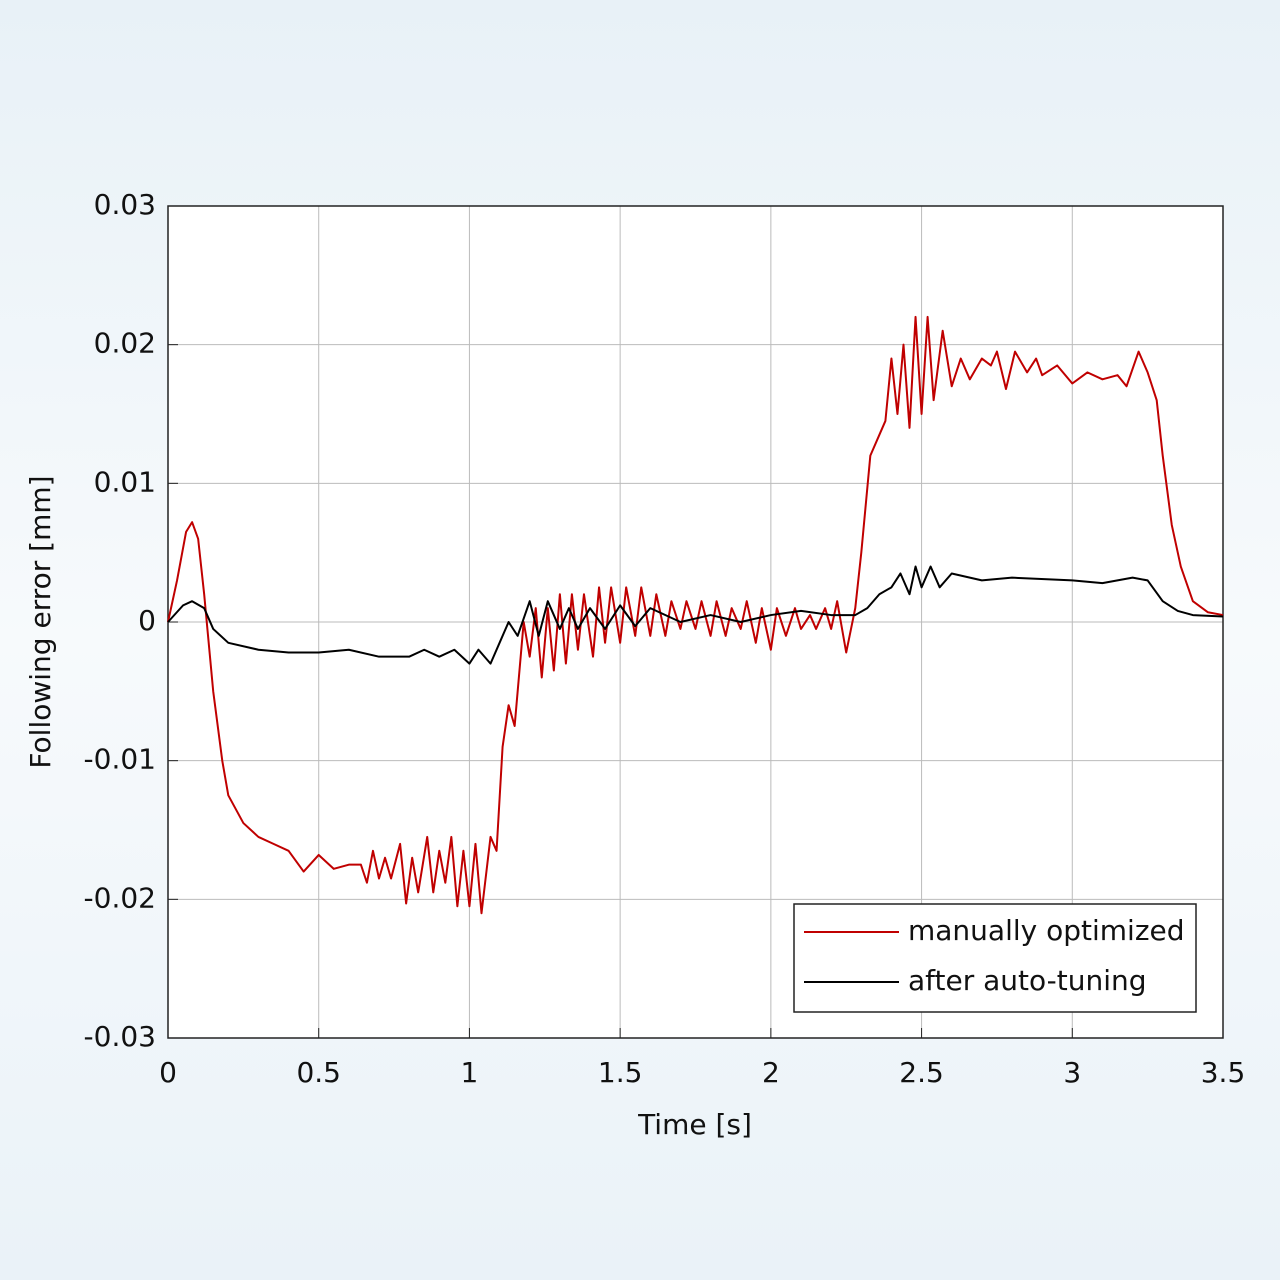 Image resolution: width=1280 pixels, height=1280 pixels. Describe the element at coordinates (125, 204) in the screenshot. I see `y-tick-label: 0.03` at that location.